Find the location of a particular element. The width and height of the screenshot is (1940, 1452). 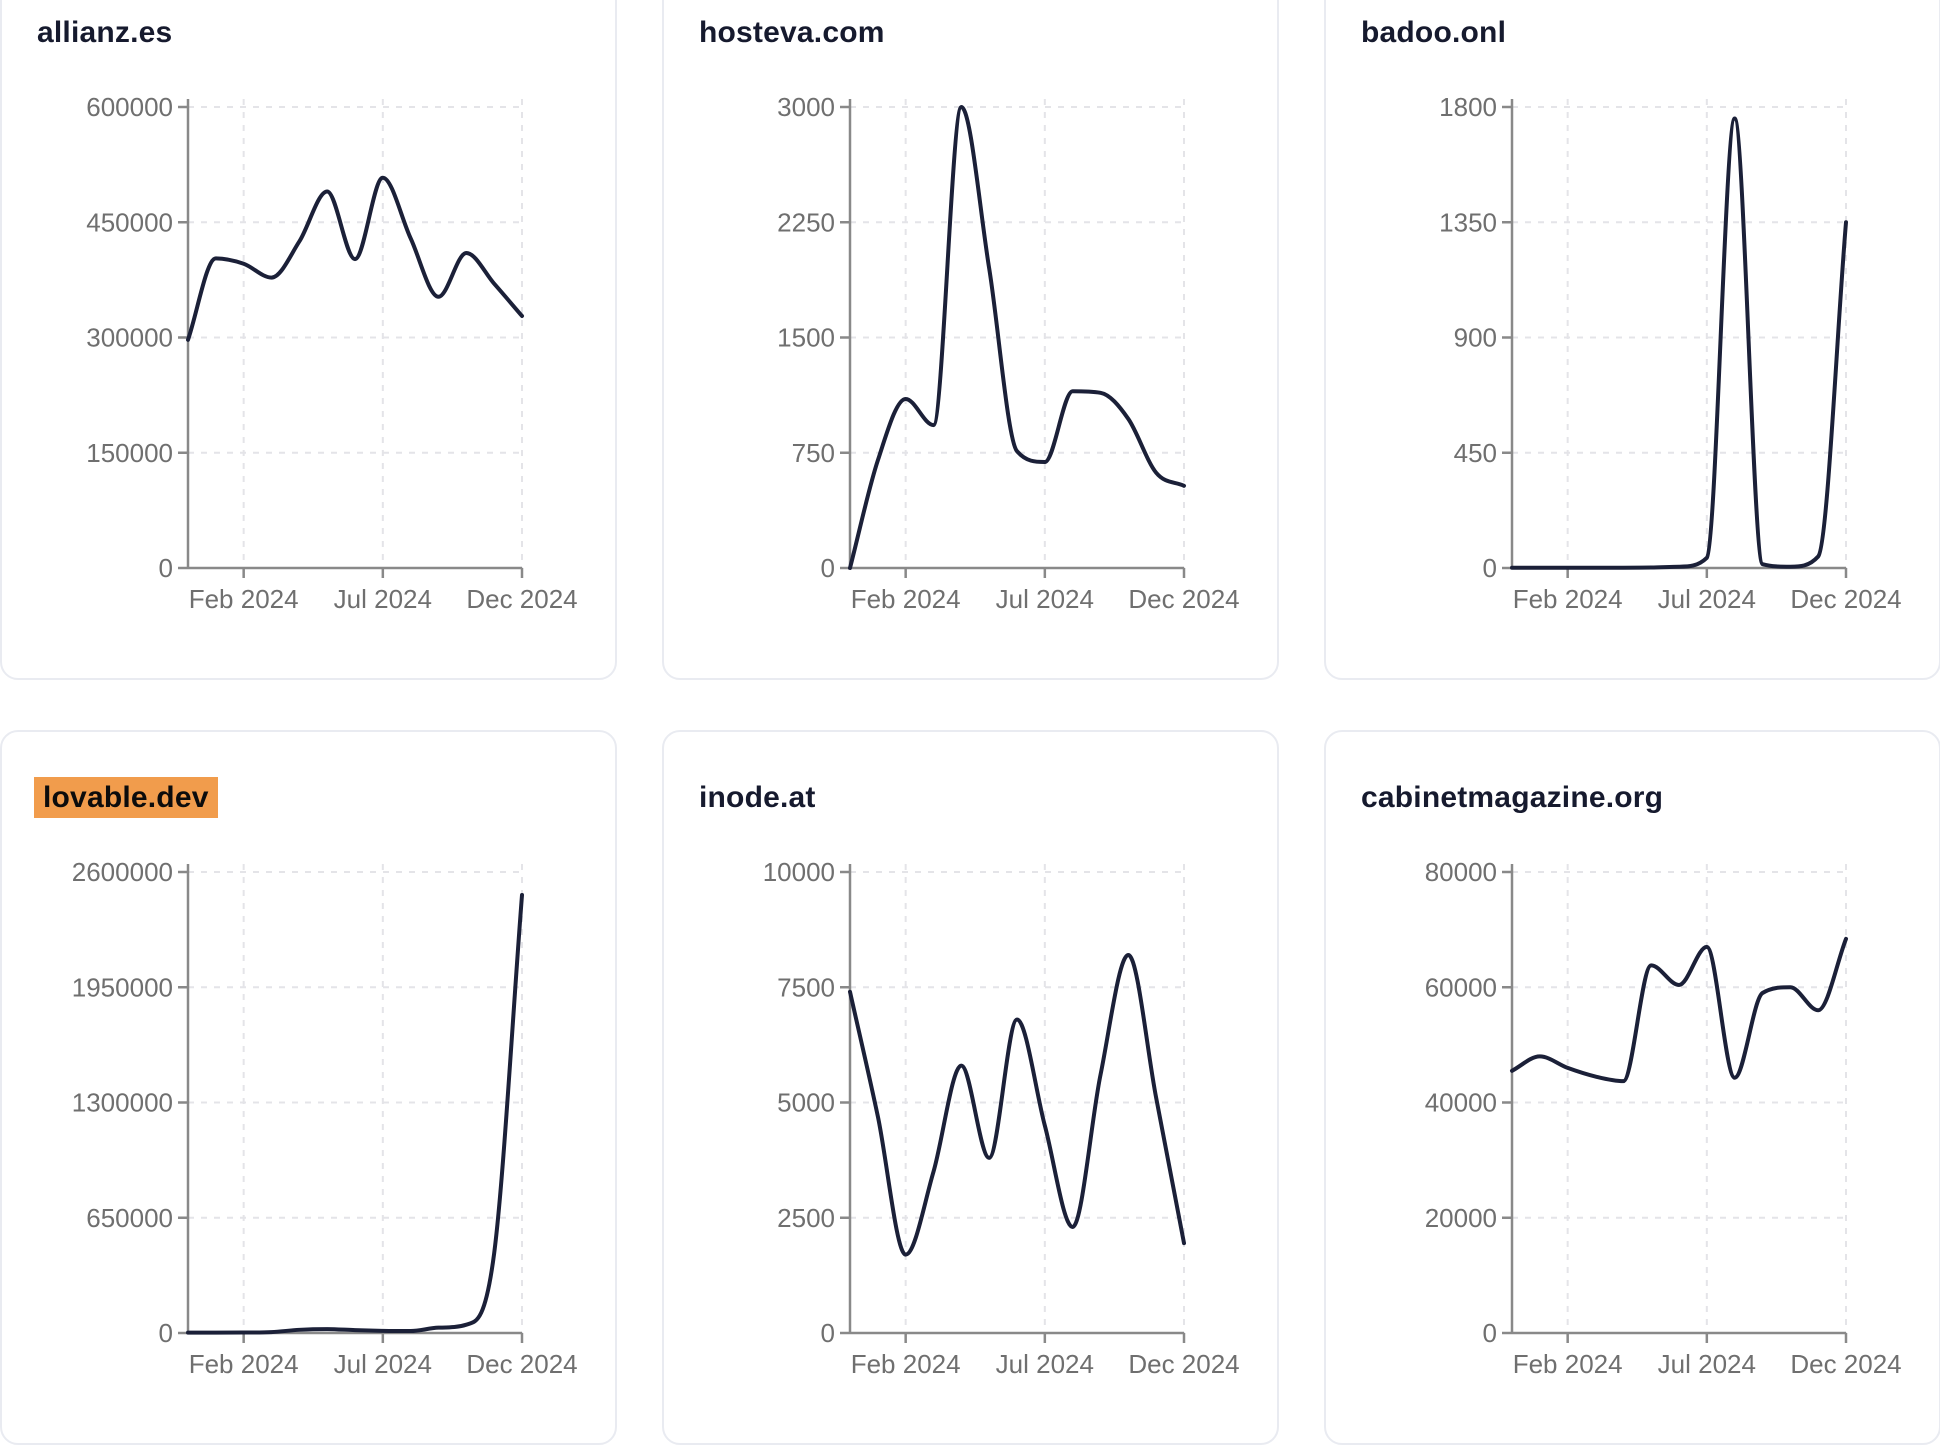

chart-title: badoo.onl is located at coordinates (1433, 32).